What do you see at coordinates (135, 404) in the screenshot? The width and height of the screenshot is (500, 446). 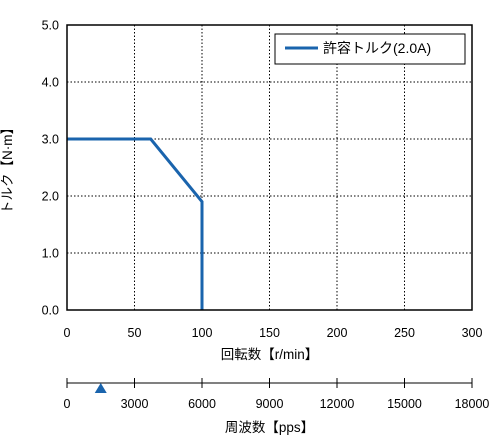 I see `frequency-tick-label: 3000` at bounding box center [135, 404].